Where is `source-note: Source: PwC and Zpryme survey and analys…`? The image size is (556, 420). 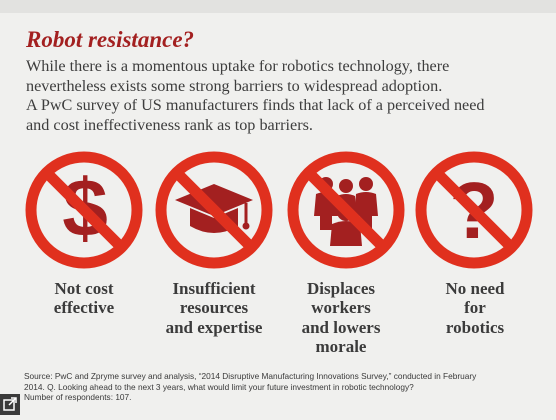
source-note: Source: PwC and Zpryme survey and analys… is located at coordinates (284, 387).